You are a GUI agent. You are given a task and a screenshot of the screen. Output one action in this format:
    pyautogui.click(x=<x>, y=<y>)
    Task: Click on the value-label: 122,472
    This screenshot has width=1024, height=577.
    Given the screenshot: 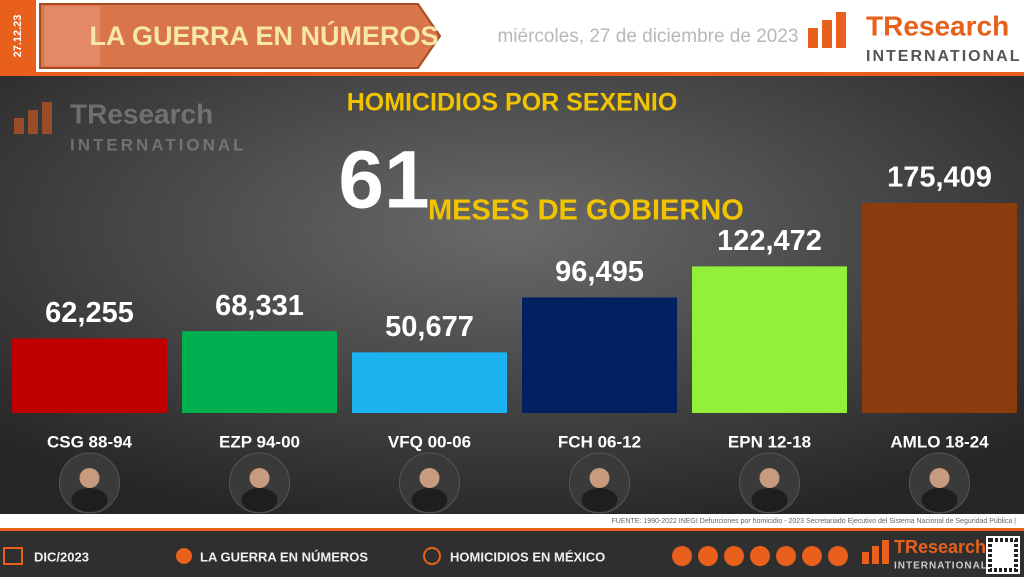 What is the action you would take?
    pyautogui.click(x=769, y=241)
    